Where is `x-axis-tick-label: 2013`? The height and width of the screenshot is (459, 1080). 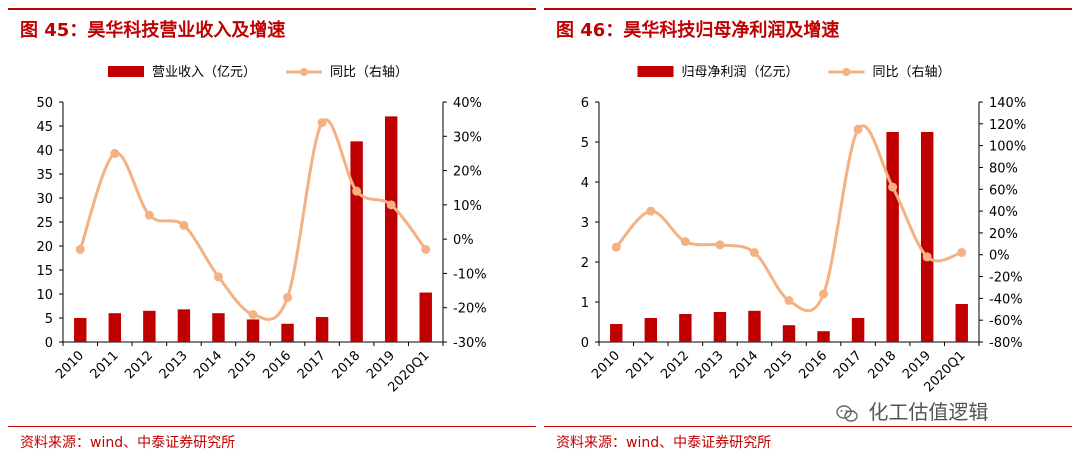 x-axis-tick-label: 2013 is located at coordinates (710, 365).